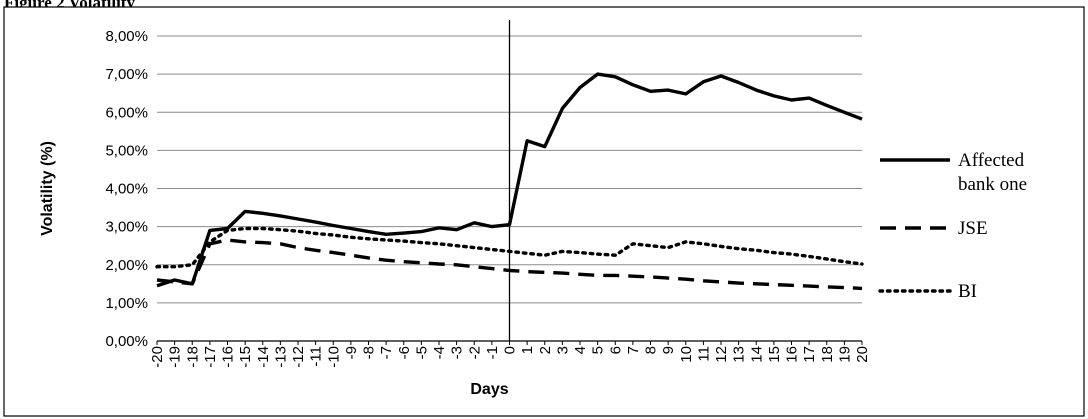 The width and height of the screenshot is (1088, 419). I want to click on x-tick-label: -12, so click(298, 357).